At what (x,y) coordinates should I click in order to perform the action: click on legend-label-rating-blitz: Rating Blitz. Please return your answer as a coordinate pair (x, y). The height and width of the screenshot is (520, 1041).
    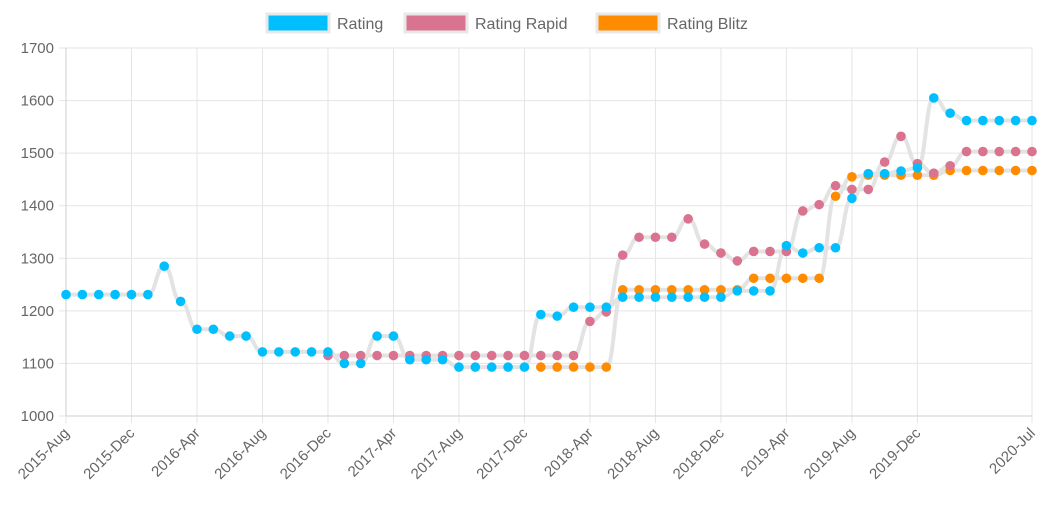
    Looking at the image, I should click on (707, 24).